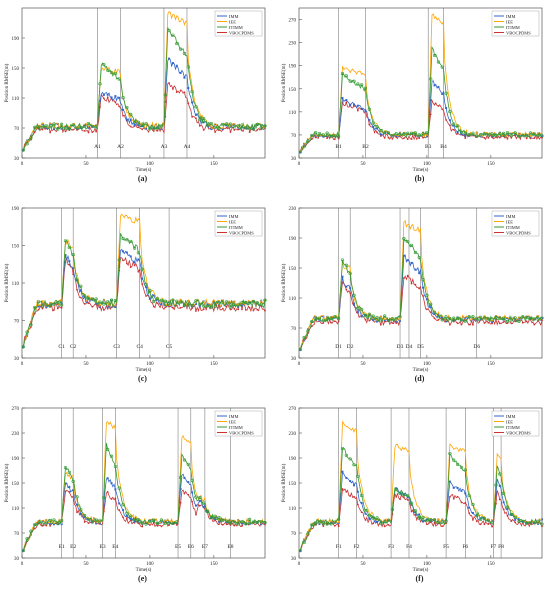  Describe the element at coordinates (293, 209) in the screenshot. I see `y-tick-label: 230` at that location.